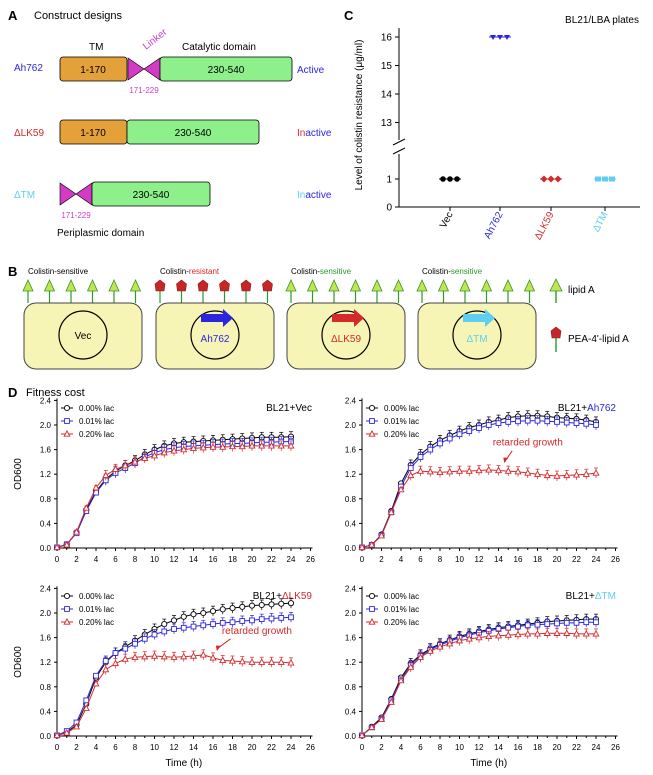 The width and height of the screenshot is (653, 775). I want to click on annotation-arrow, so click(224, 643).